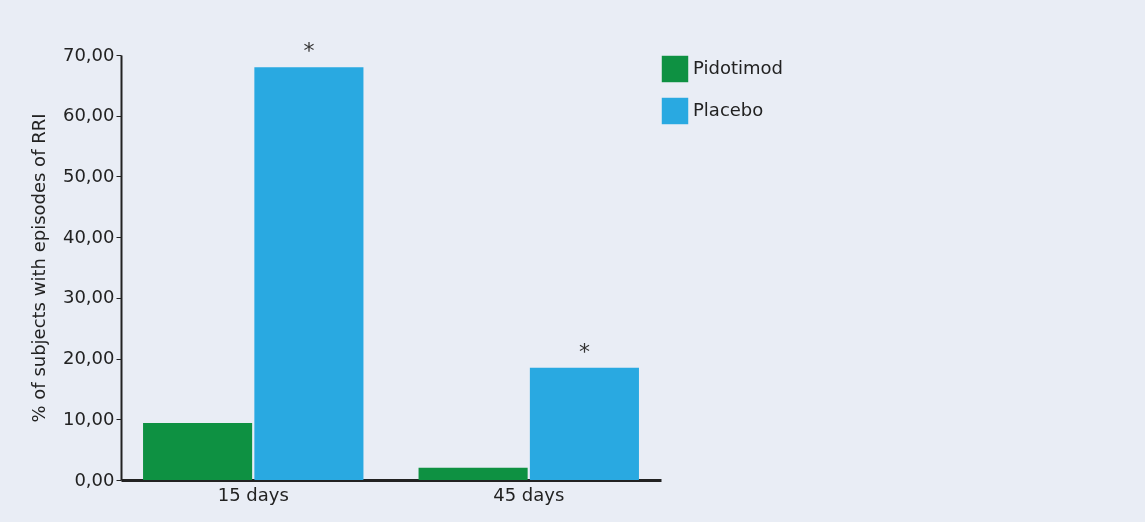 The height and width of the screenshot is (522, 1145). What do you see at coordinates (88, 418) in the screenshot?
I see `y-tick-label: 10,00` at bounding box center [88, 418].